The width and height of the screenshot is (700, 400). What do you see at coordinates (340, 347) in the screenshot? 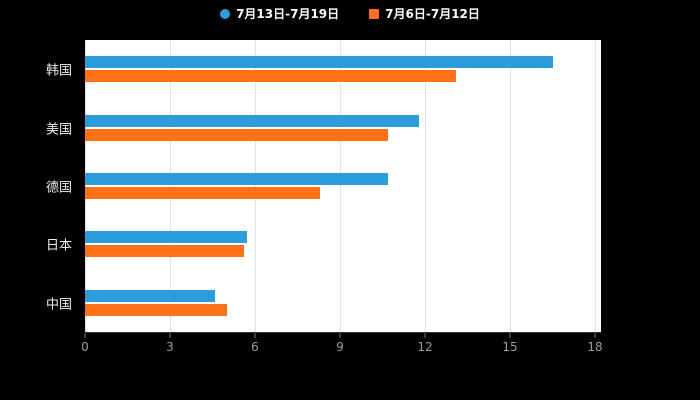
I see `x-tick-label: 9` at bounding box center [340, 347].